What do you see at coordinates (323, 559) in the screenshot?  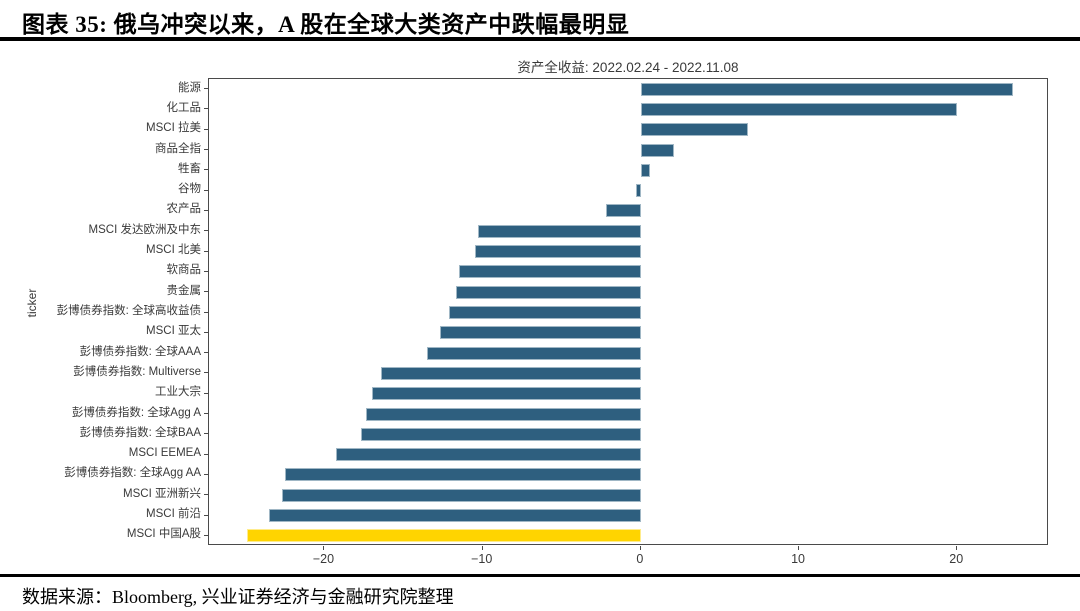 I see `x-tick-label: −20` at bounding box center [323, 559].